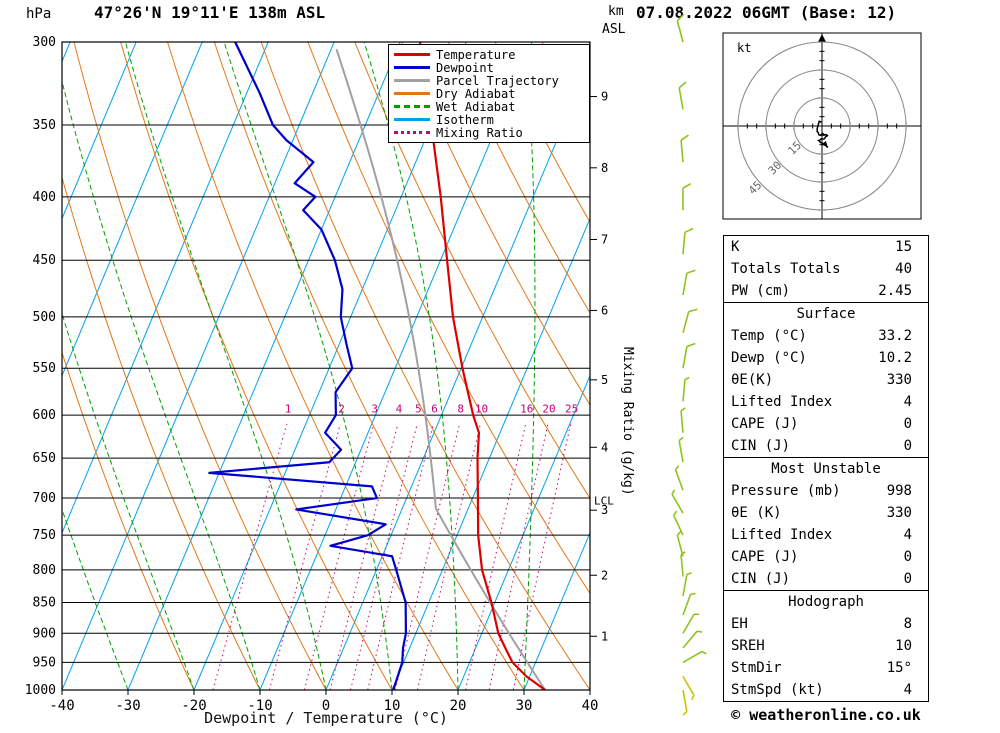 The height and width of the screenshot is (733, 1000). Describe the element at coordinates (826, 314) in the screenshot. I see `table-title: Surface` at that location.